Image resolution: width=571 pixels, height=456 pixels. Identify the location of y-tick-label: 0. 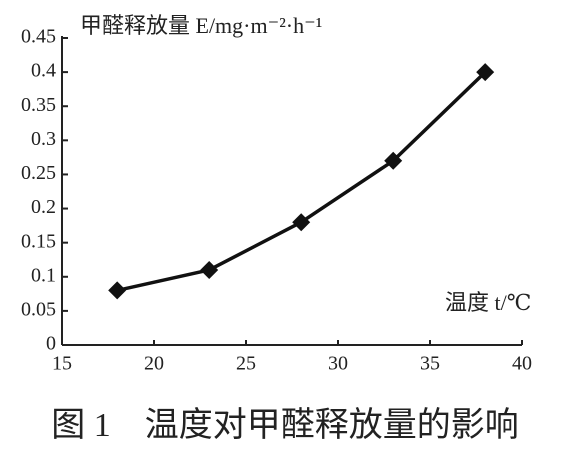
(51, 344).